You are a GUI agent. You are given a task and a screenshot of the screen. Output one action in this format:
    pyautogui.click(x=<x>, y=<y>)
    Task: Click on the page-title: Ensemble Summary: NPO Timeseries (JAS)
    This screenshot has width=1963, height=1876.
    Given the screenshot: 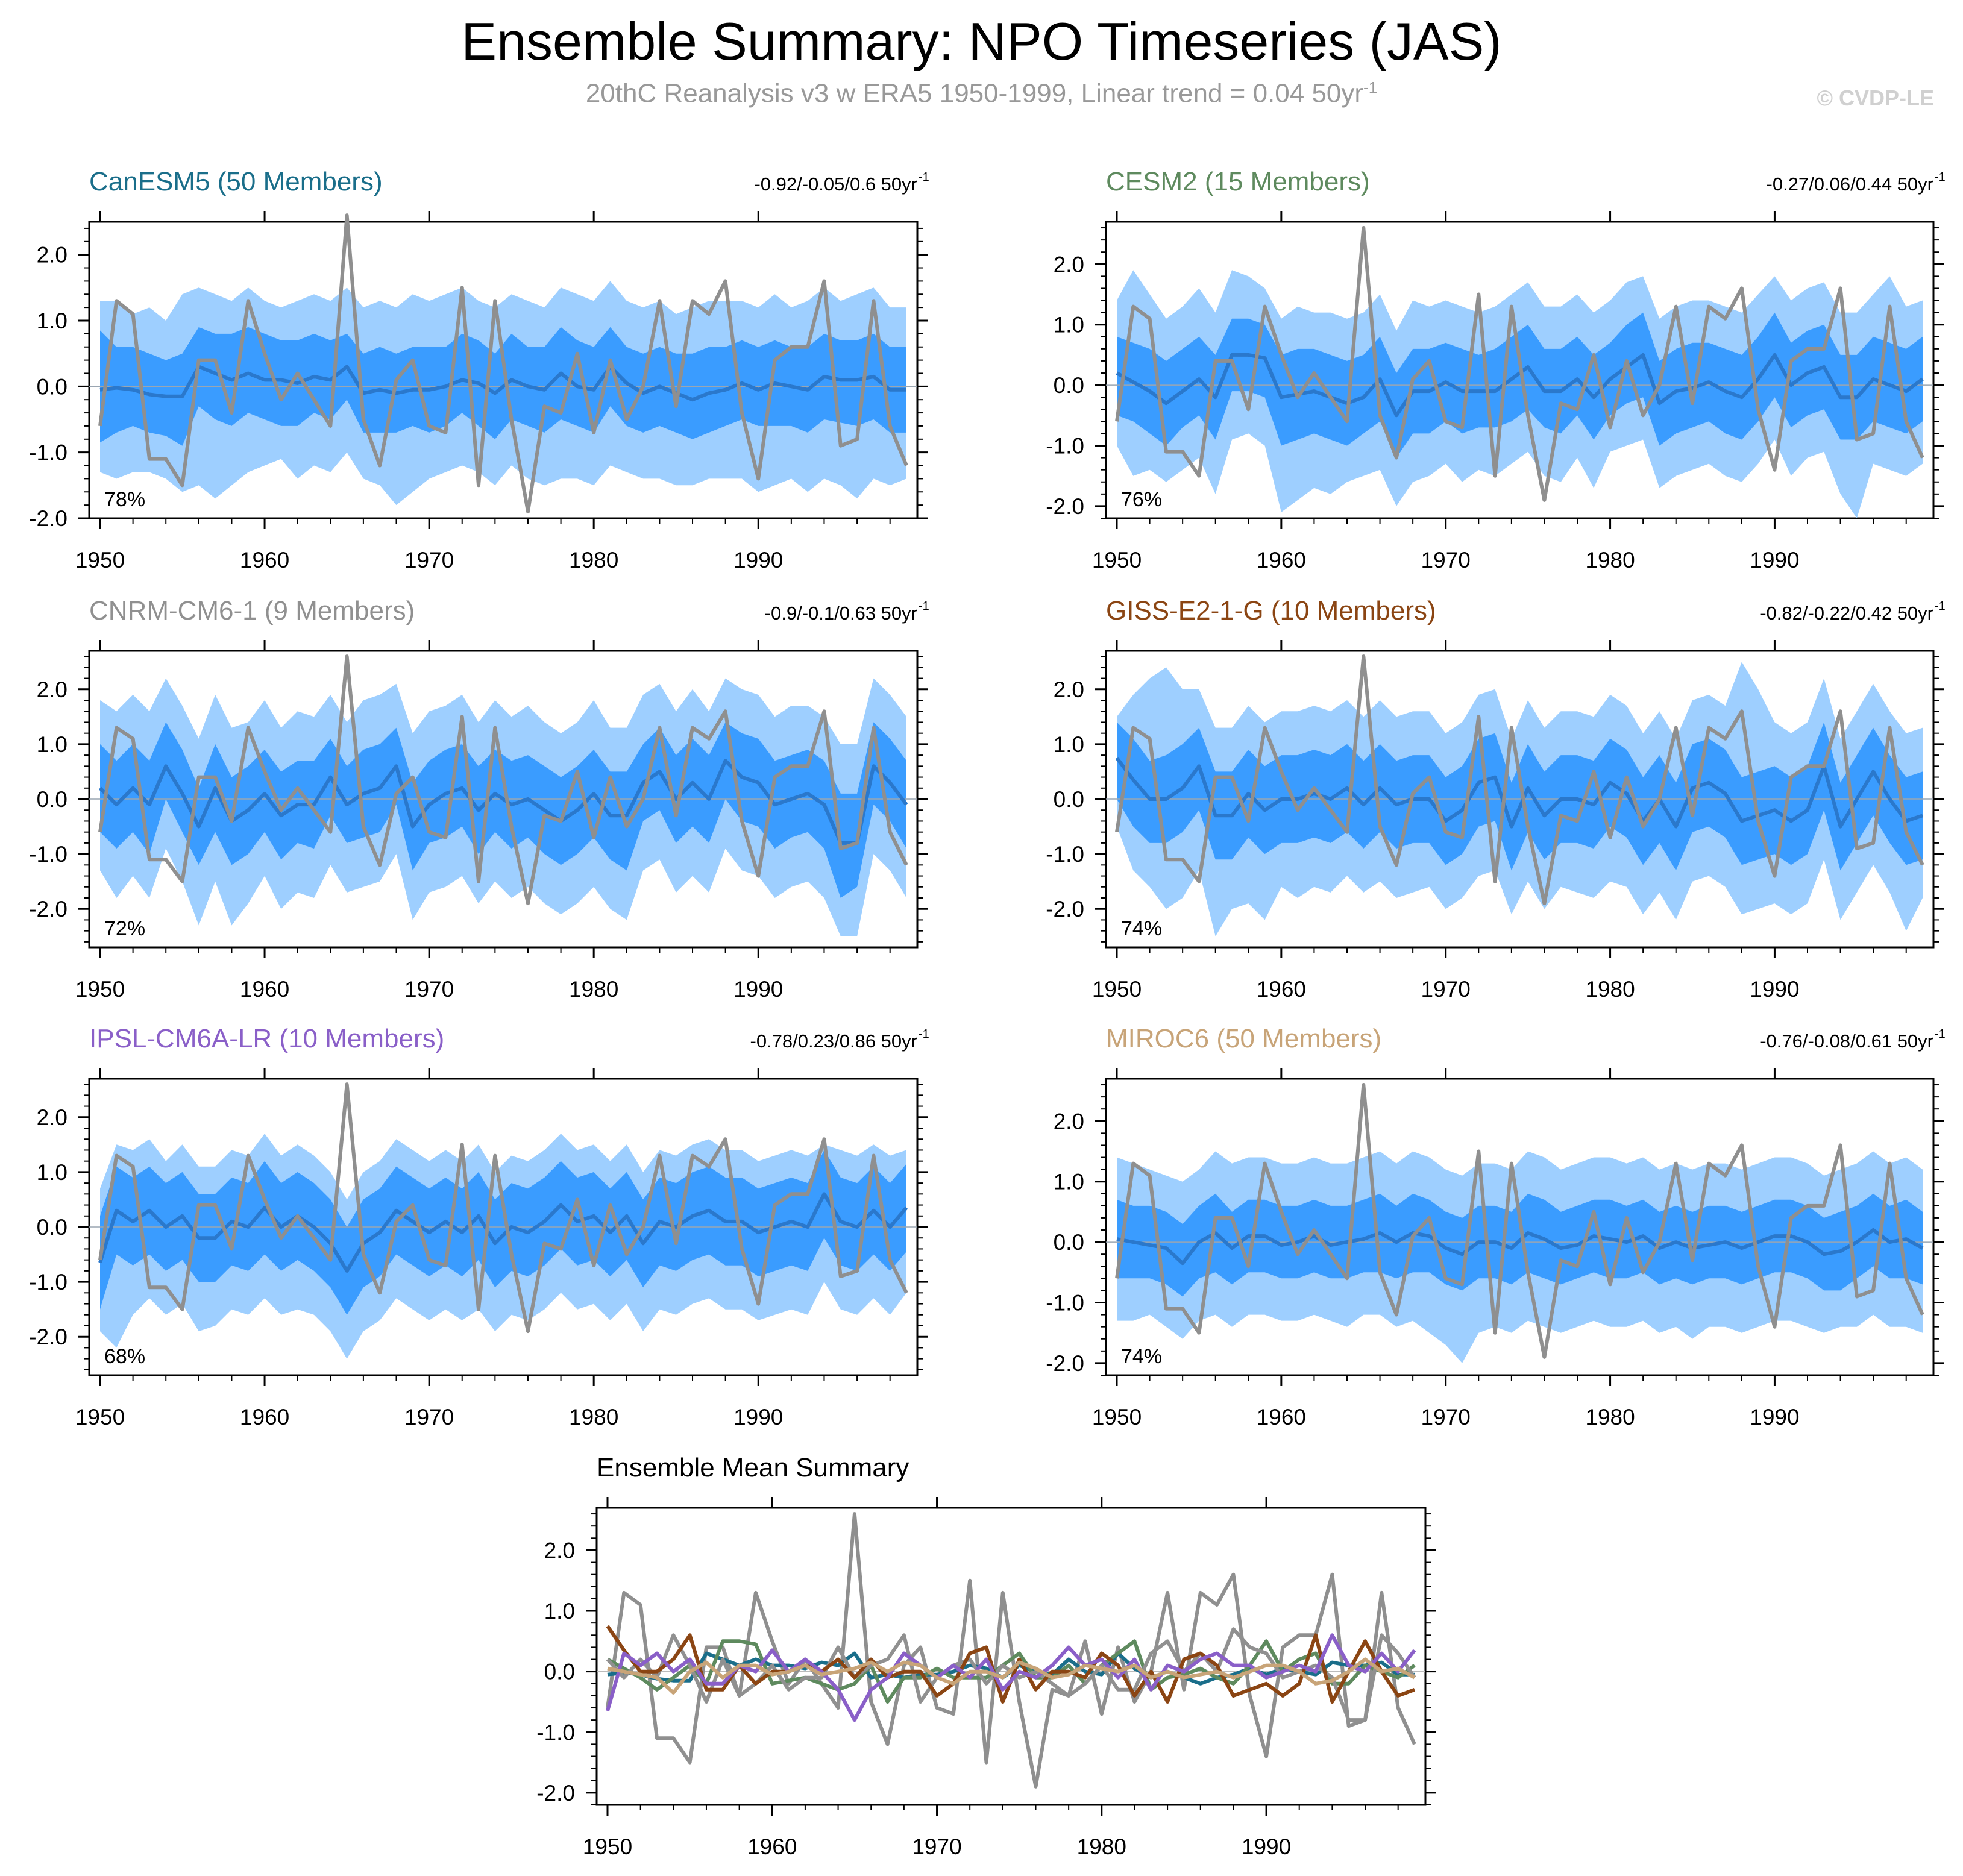 What is the action you would take?
    pyautogui.click(x=981, y=41)
    